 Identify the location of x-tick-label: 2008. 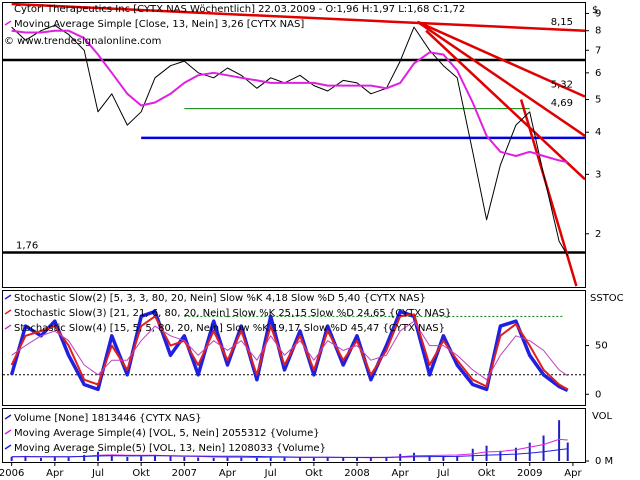
(356, 473).